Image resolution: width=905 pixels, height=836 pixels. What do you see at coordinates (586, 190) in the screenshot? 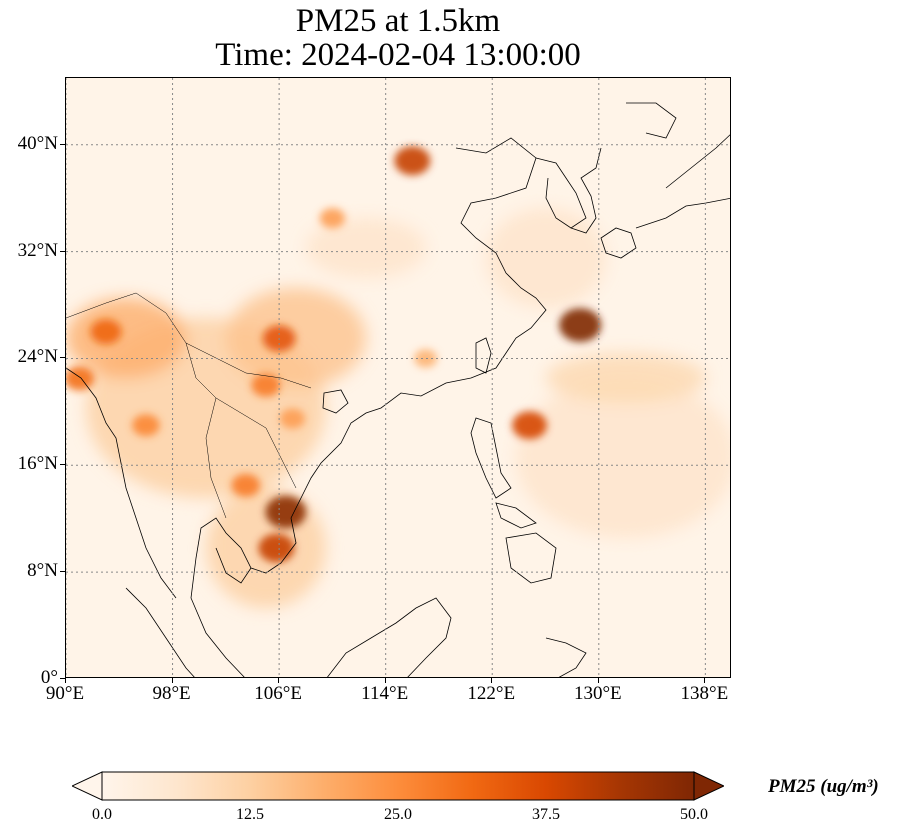
I see `korea-peninsula` at bounding box center [586, 190].